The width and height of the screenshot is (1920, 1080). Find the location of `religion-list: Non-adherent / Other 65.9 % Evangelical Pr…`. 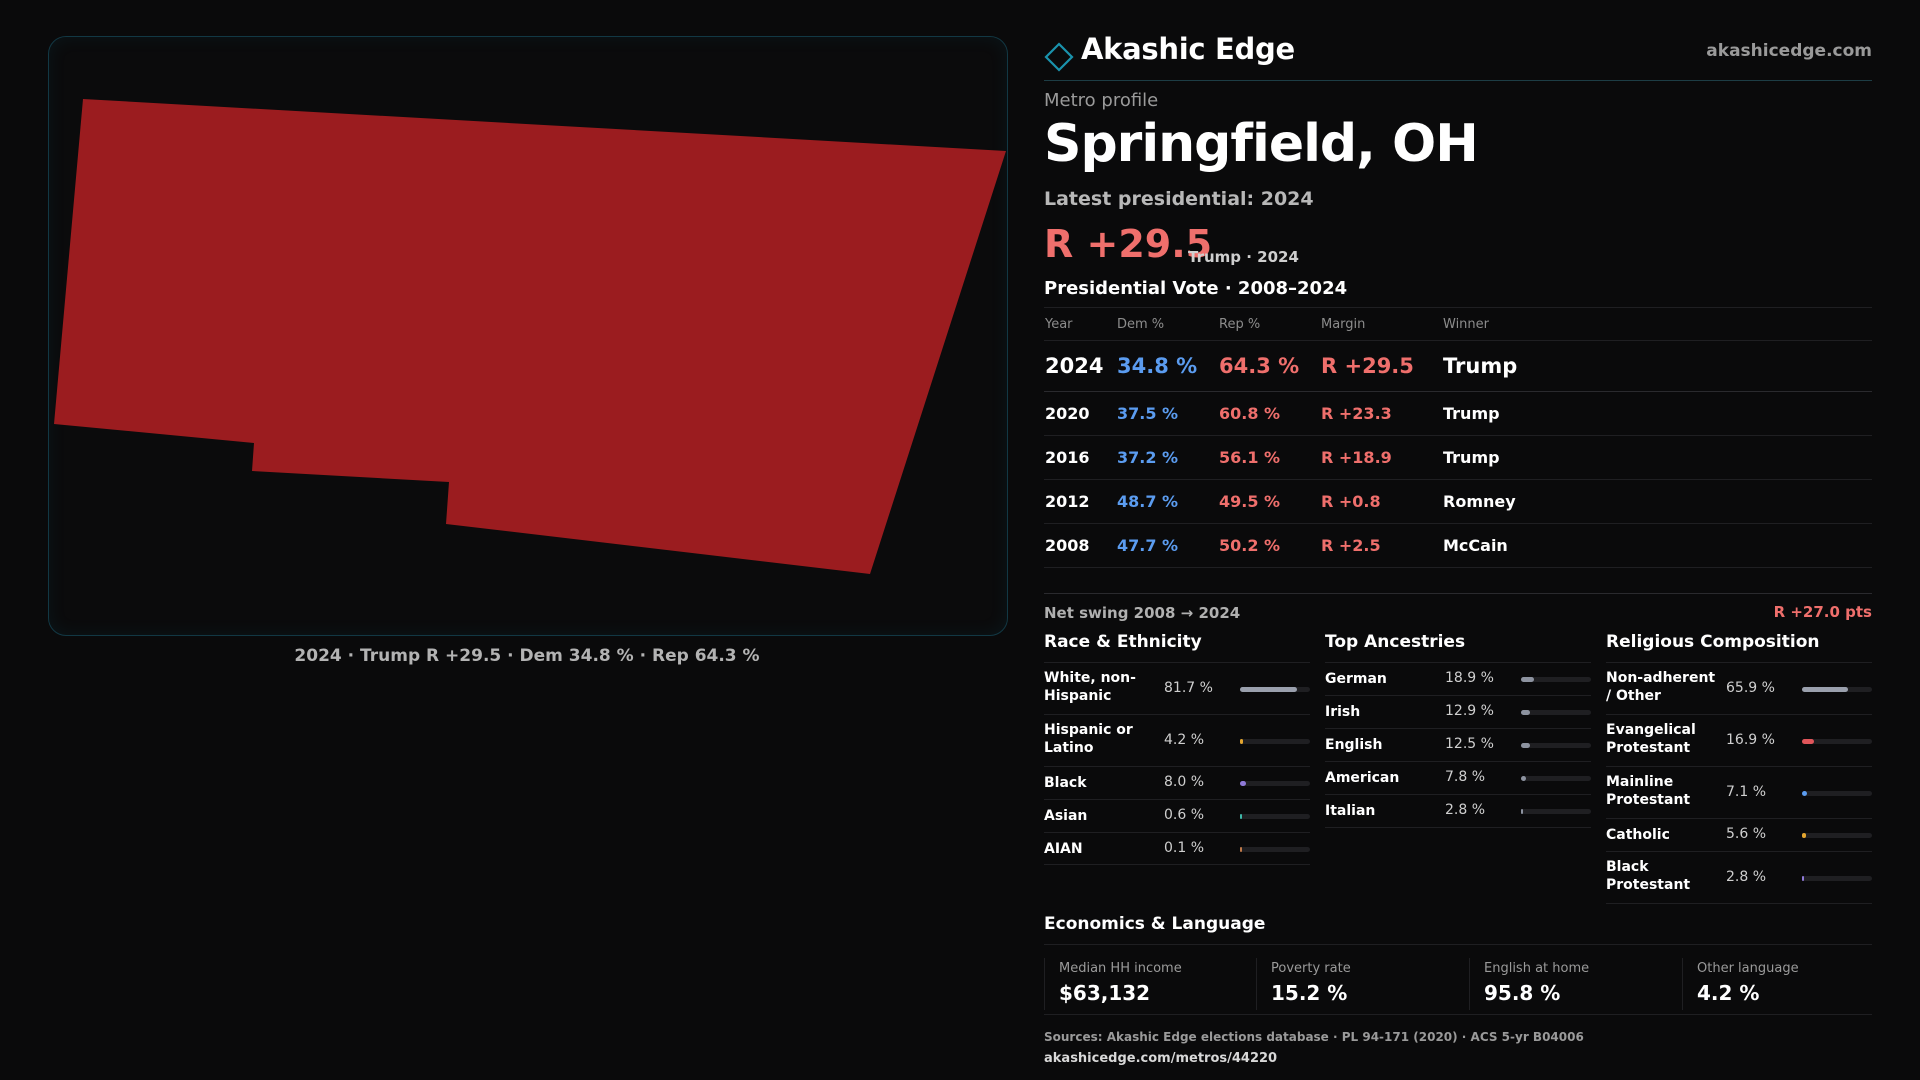

religion-list: Non-adherent / Other 65.9 % Evangelical Pr… is located at coordinates (1739, 783).